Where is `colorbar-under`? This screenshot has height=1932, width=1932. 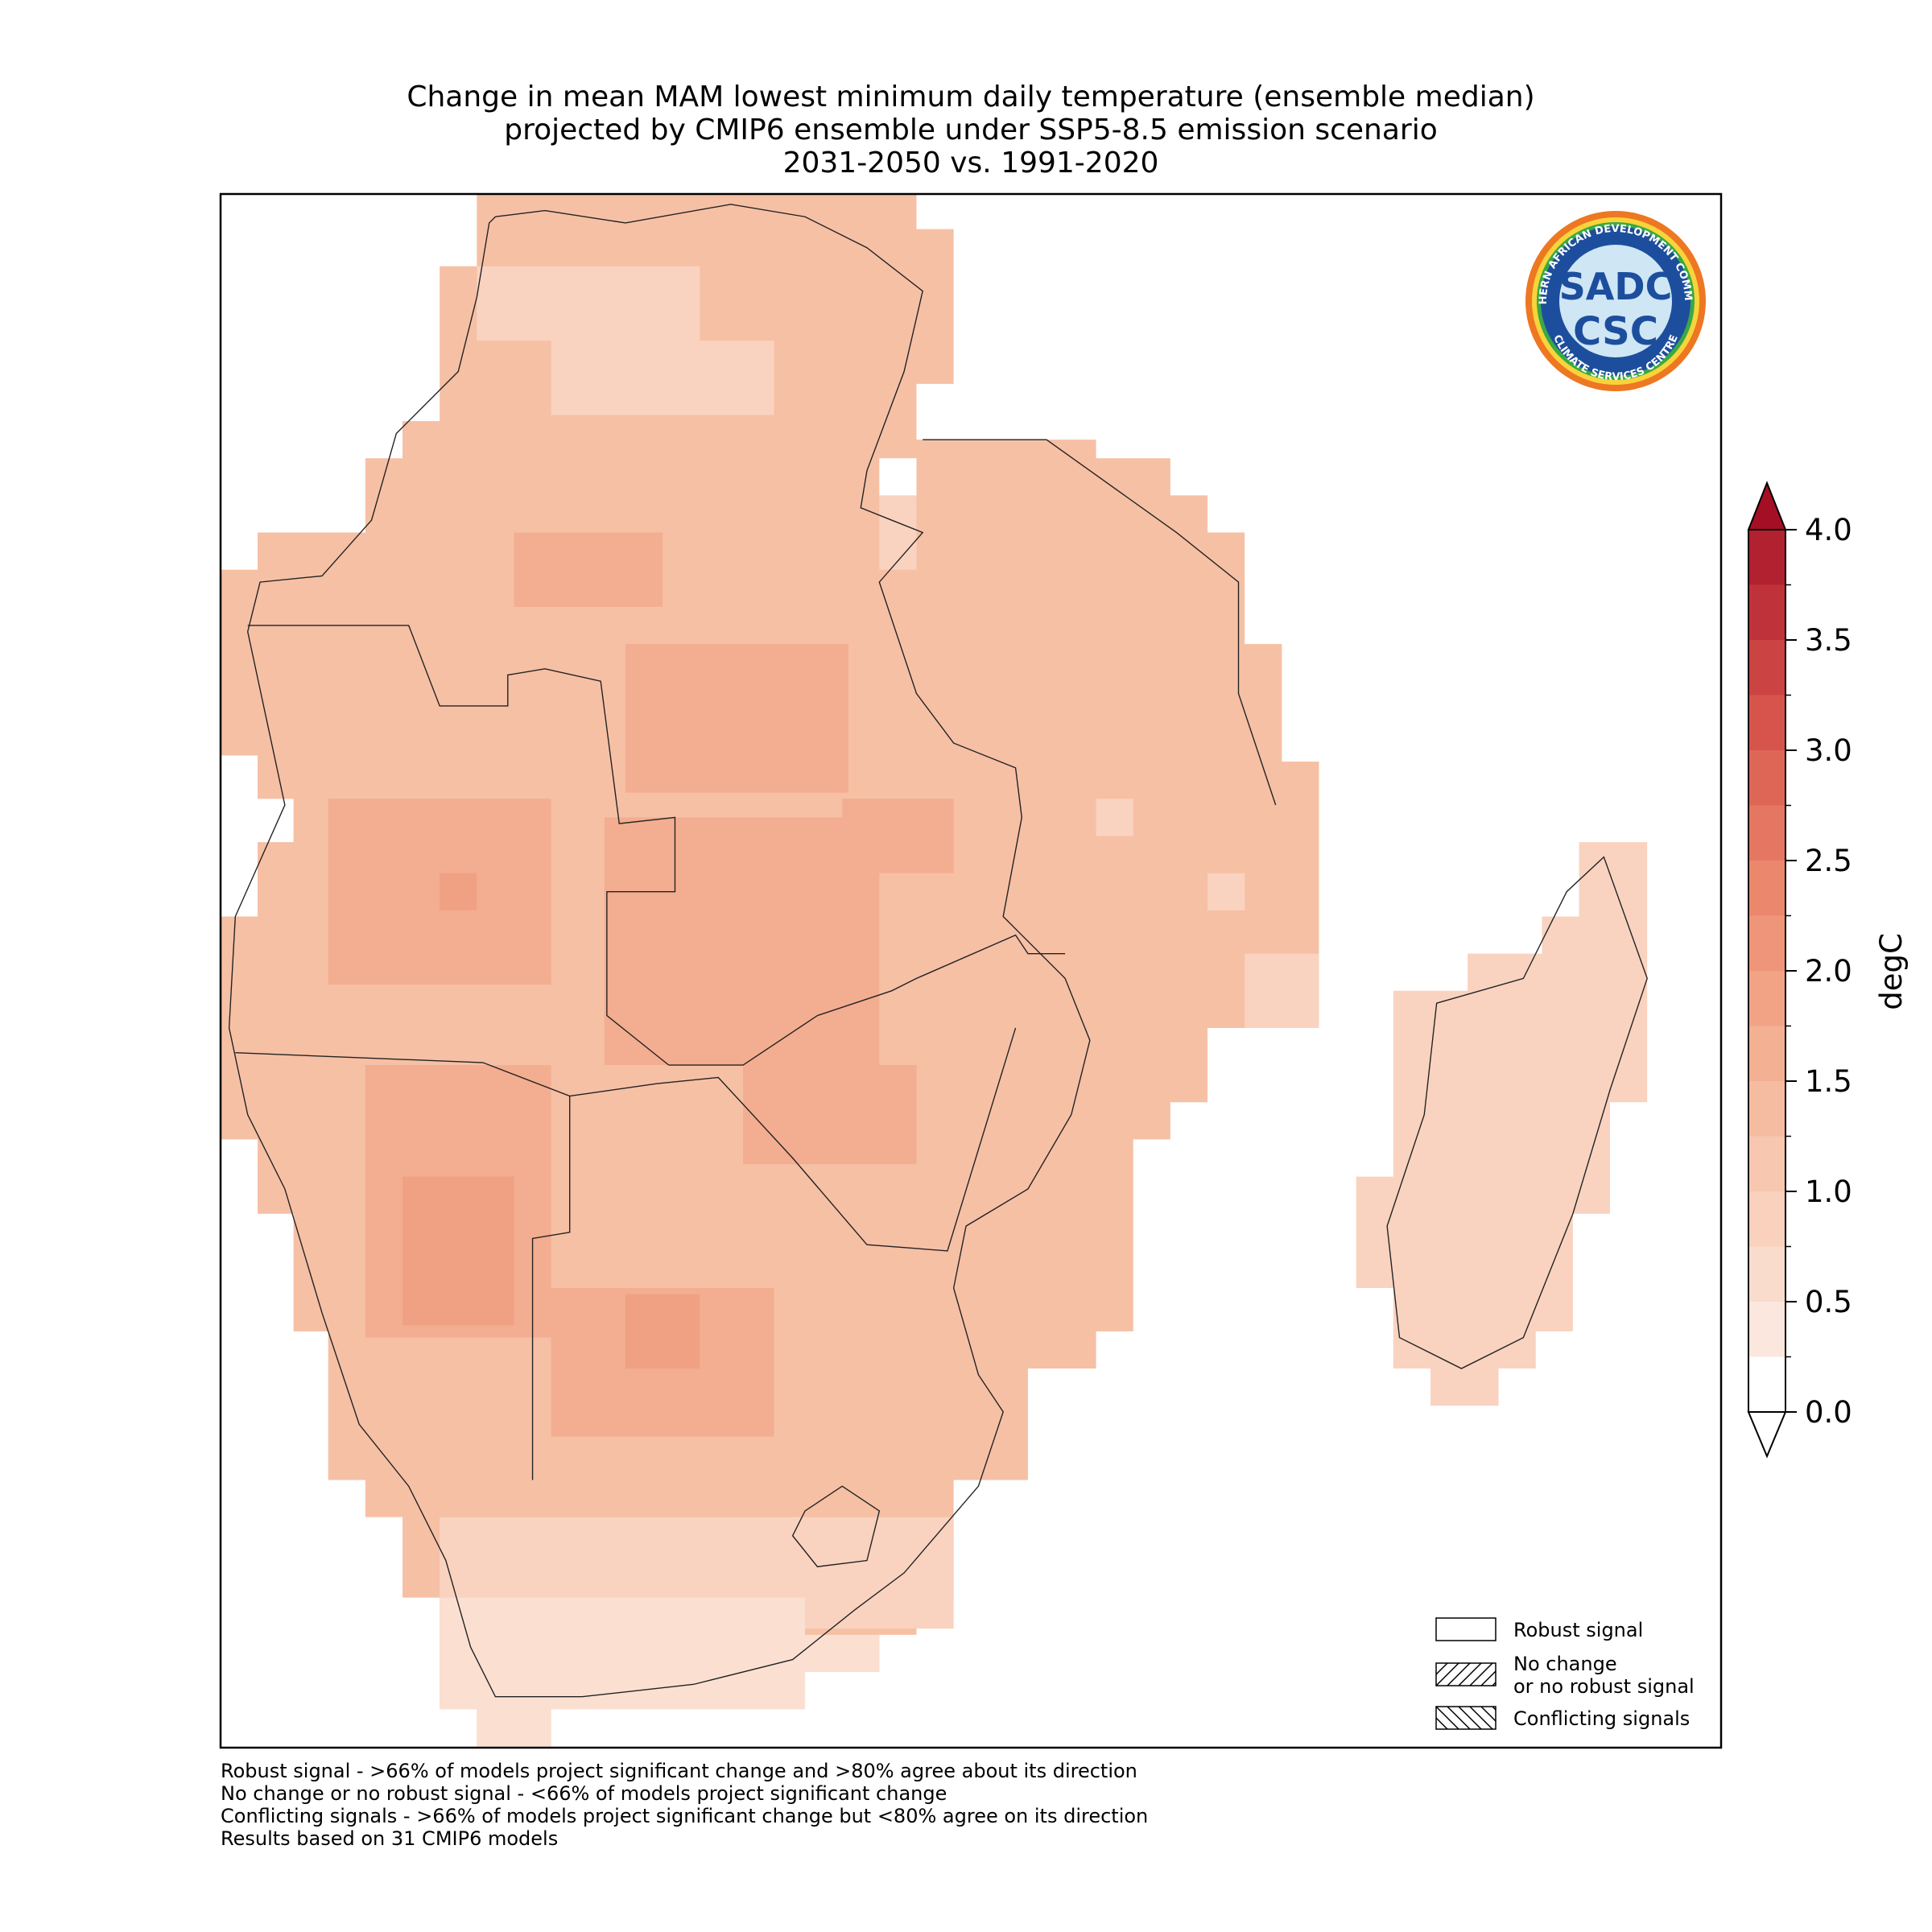 colorbar-under is located at coordinates (1767, 1435).